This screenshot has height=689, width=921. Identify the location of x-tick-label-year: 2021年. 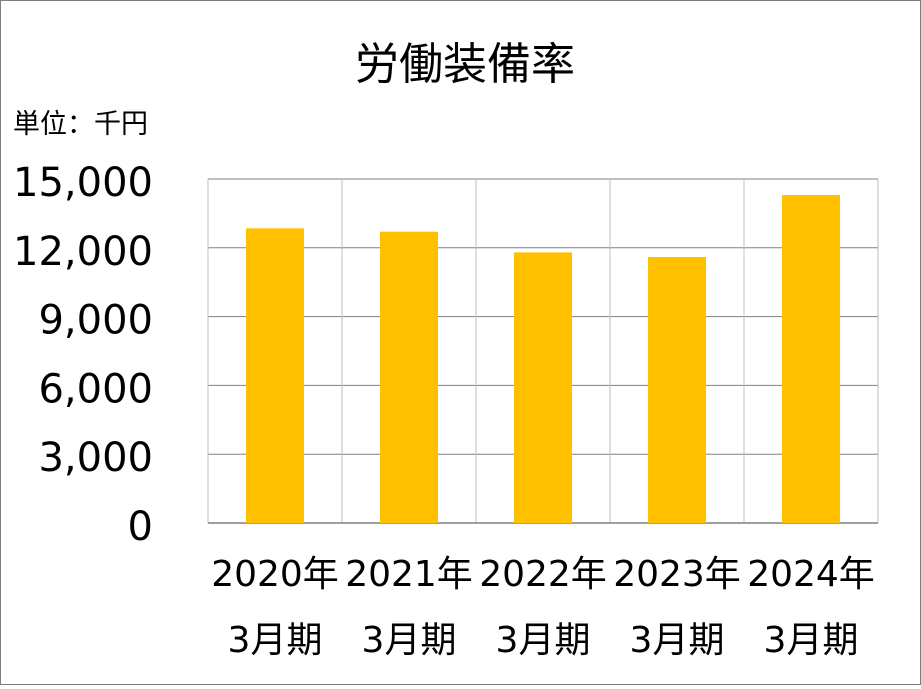
(409, 574).